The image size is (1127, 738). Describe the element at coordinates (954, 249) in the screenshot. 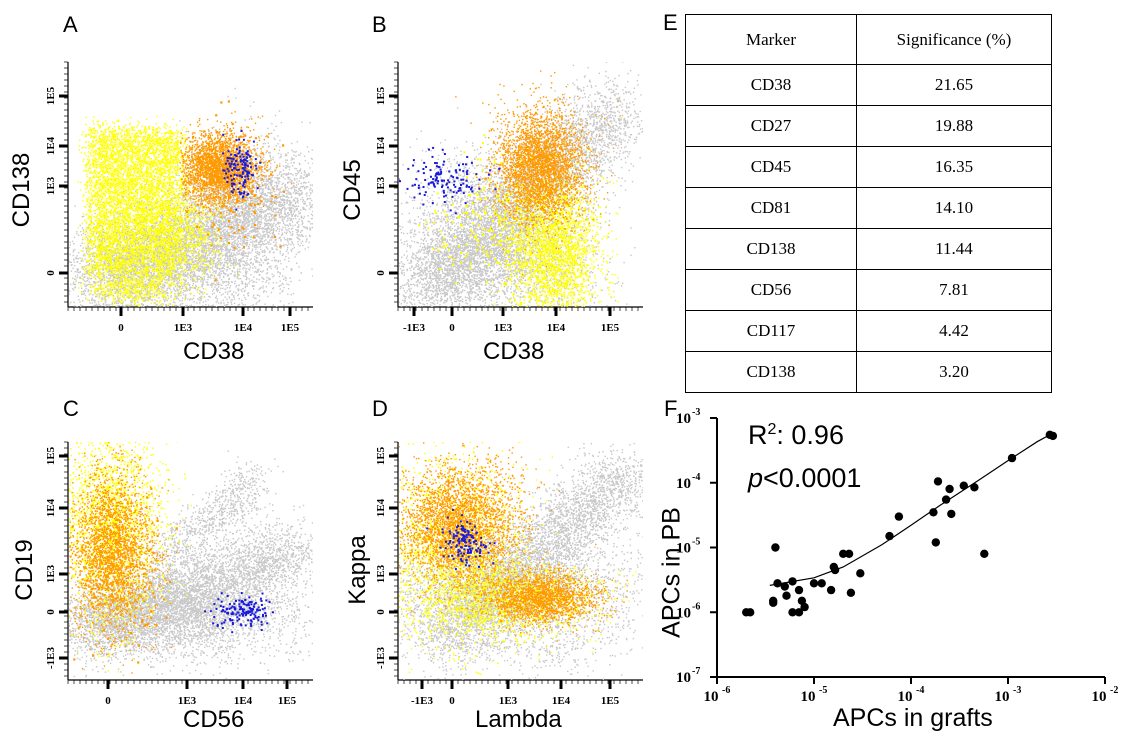

I see `value-cell: 11.44` at that location.